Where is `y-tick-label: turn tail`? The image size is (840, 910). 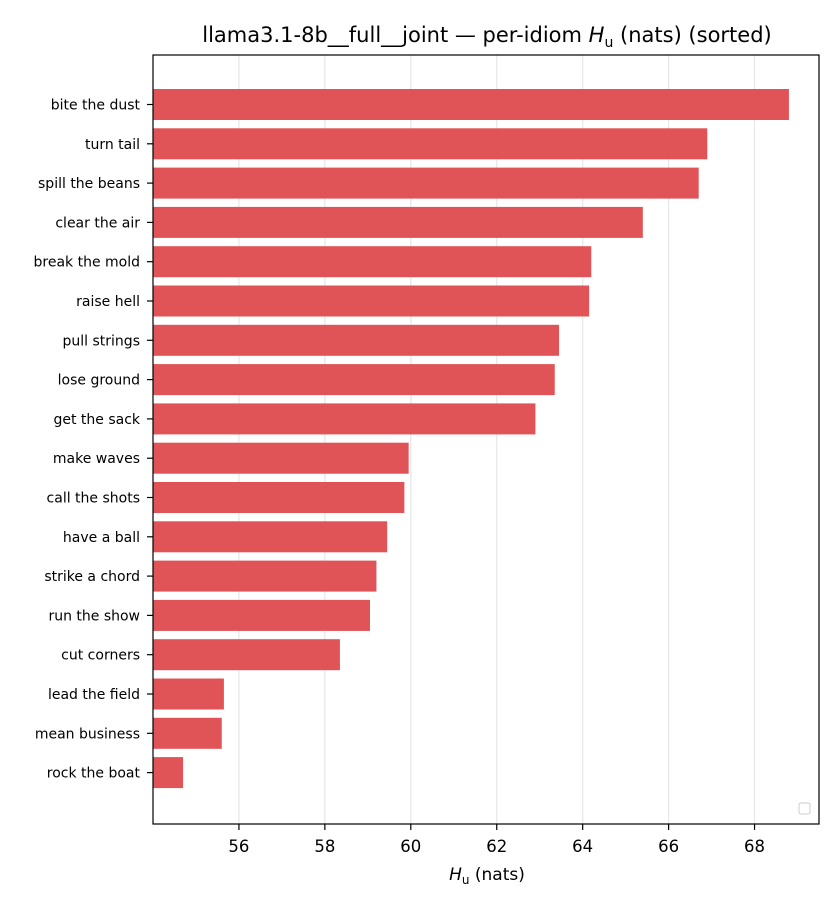
y-tick-label: turn tail is located at coordinates (112, 145).